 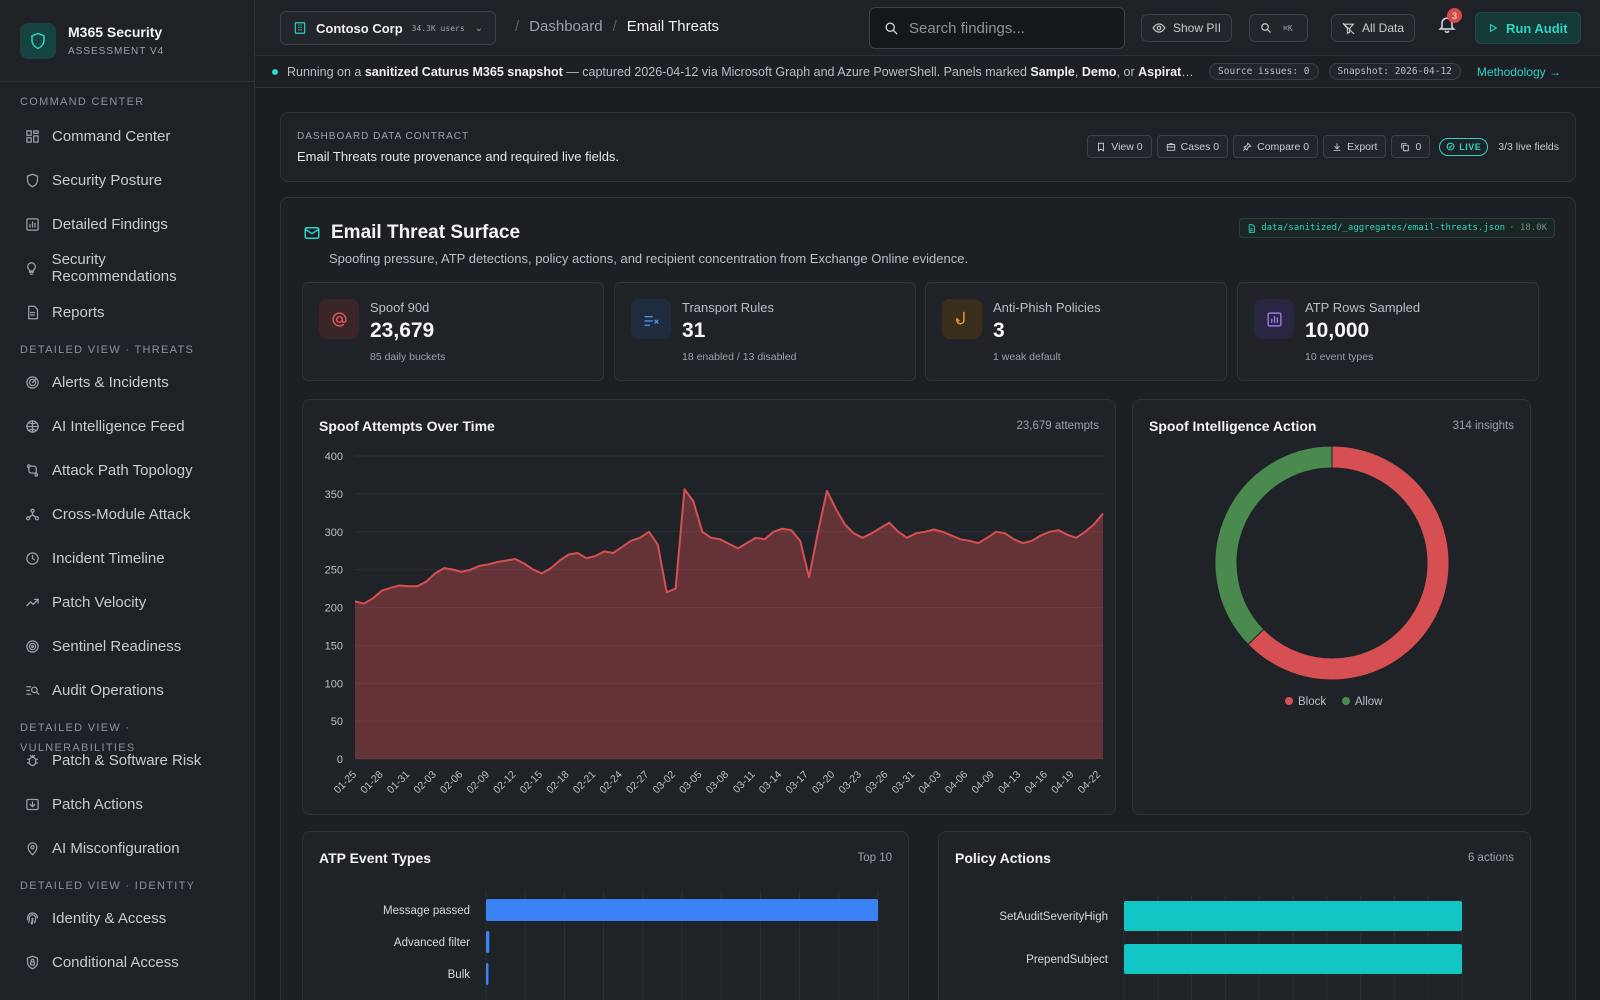 What do you see at coordinates (127, 602) in the screenshot?
I see `sidebar-item-patch-velocity: Patch Velocity` at bounding box center [127, 602].